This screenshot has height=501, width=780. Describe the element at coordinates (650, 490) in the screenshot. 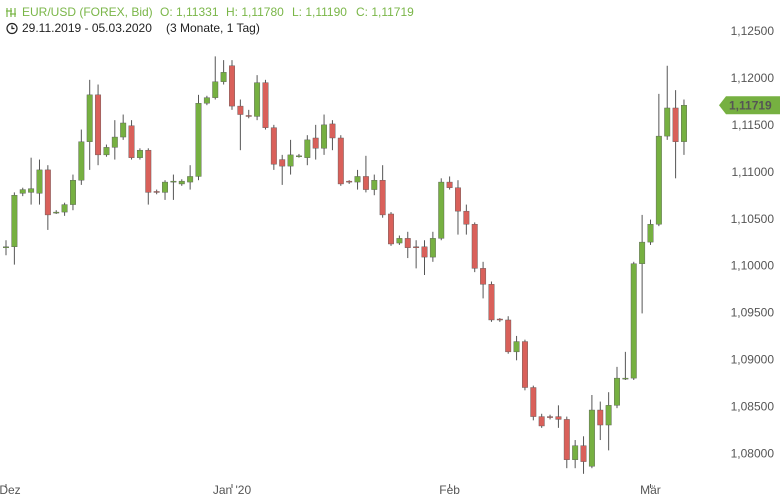

I see `x-tick-label: Mär` at that location.